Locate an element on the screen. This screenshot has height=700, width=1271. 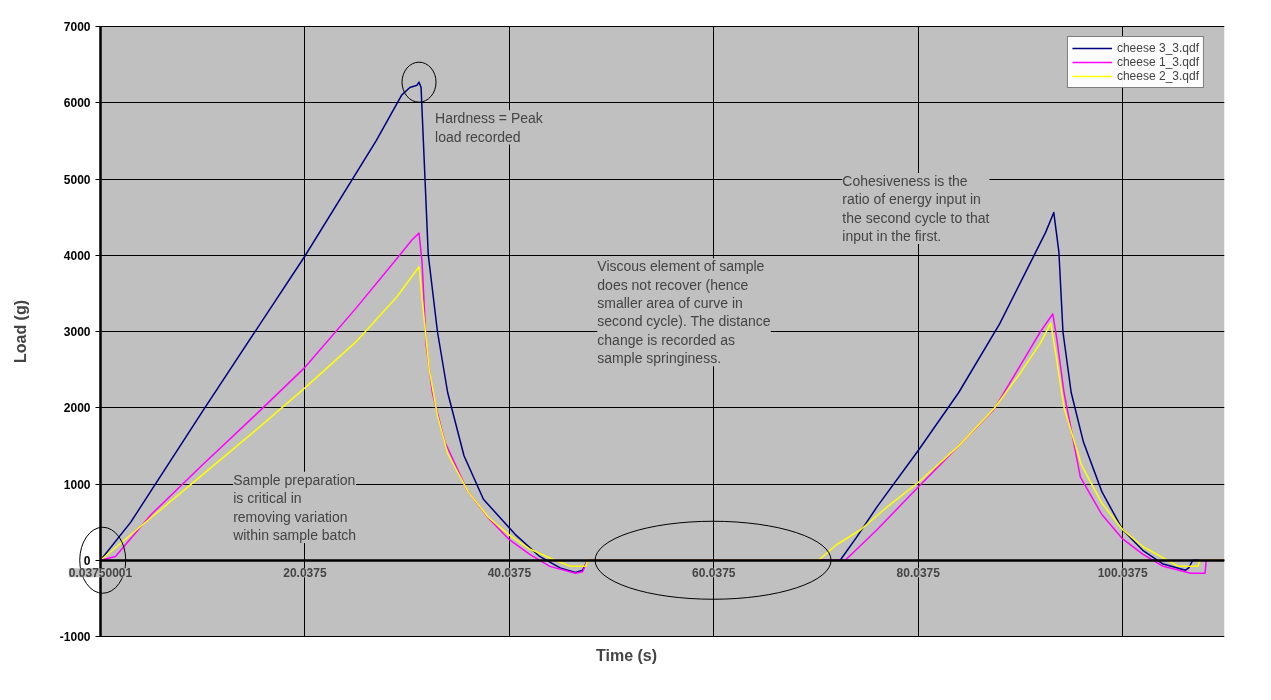
y-tick-label: 7000 is located at coordinates (77, 27).